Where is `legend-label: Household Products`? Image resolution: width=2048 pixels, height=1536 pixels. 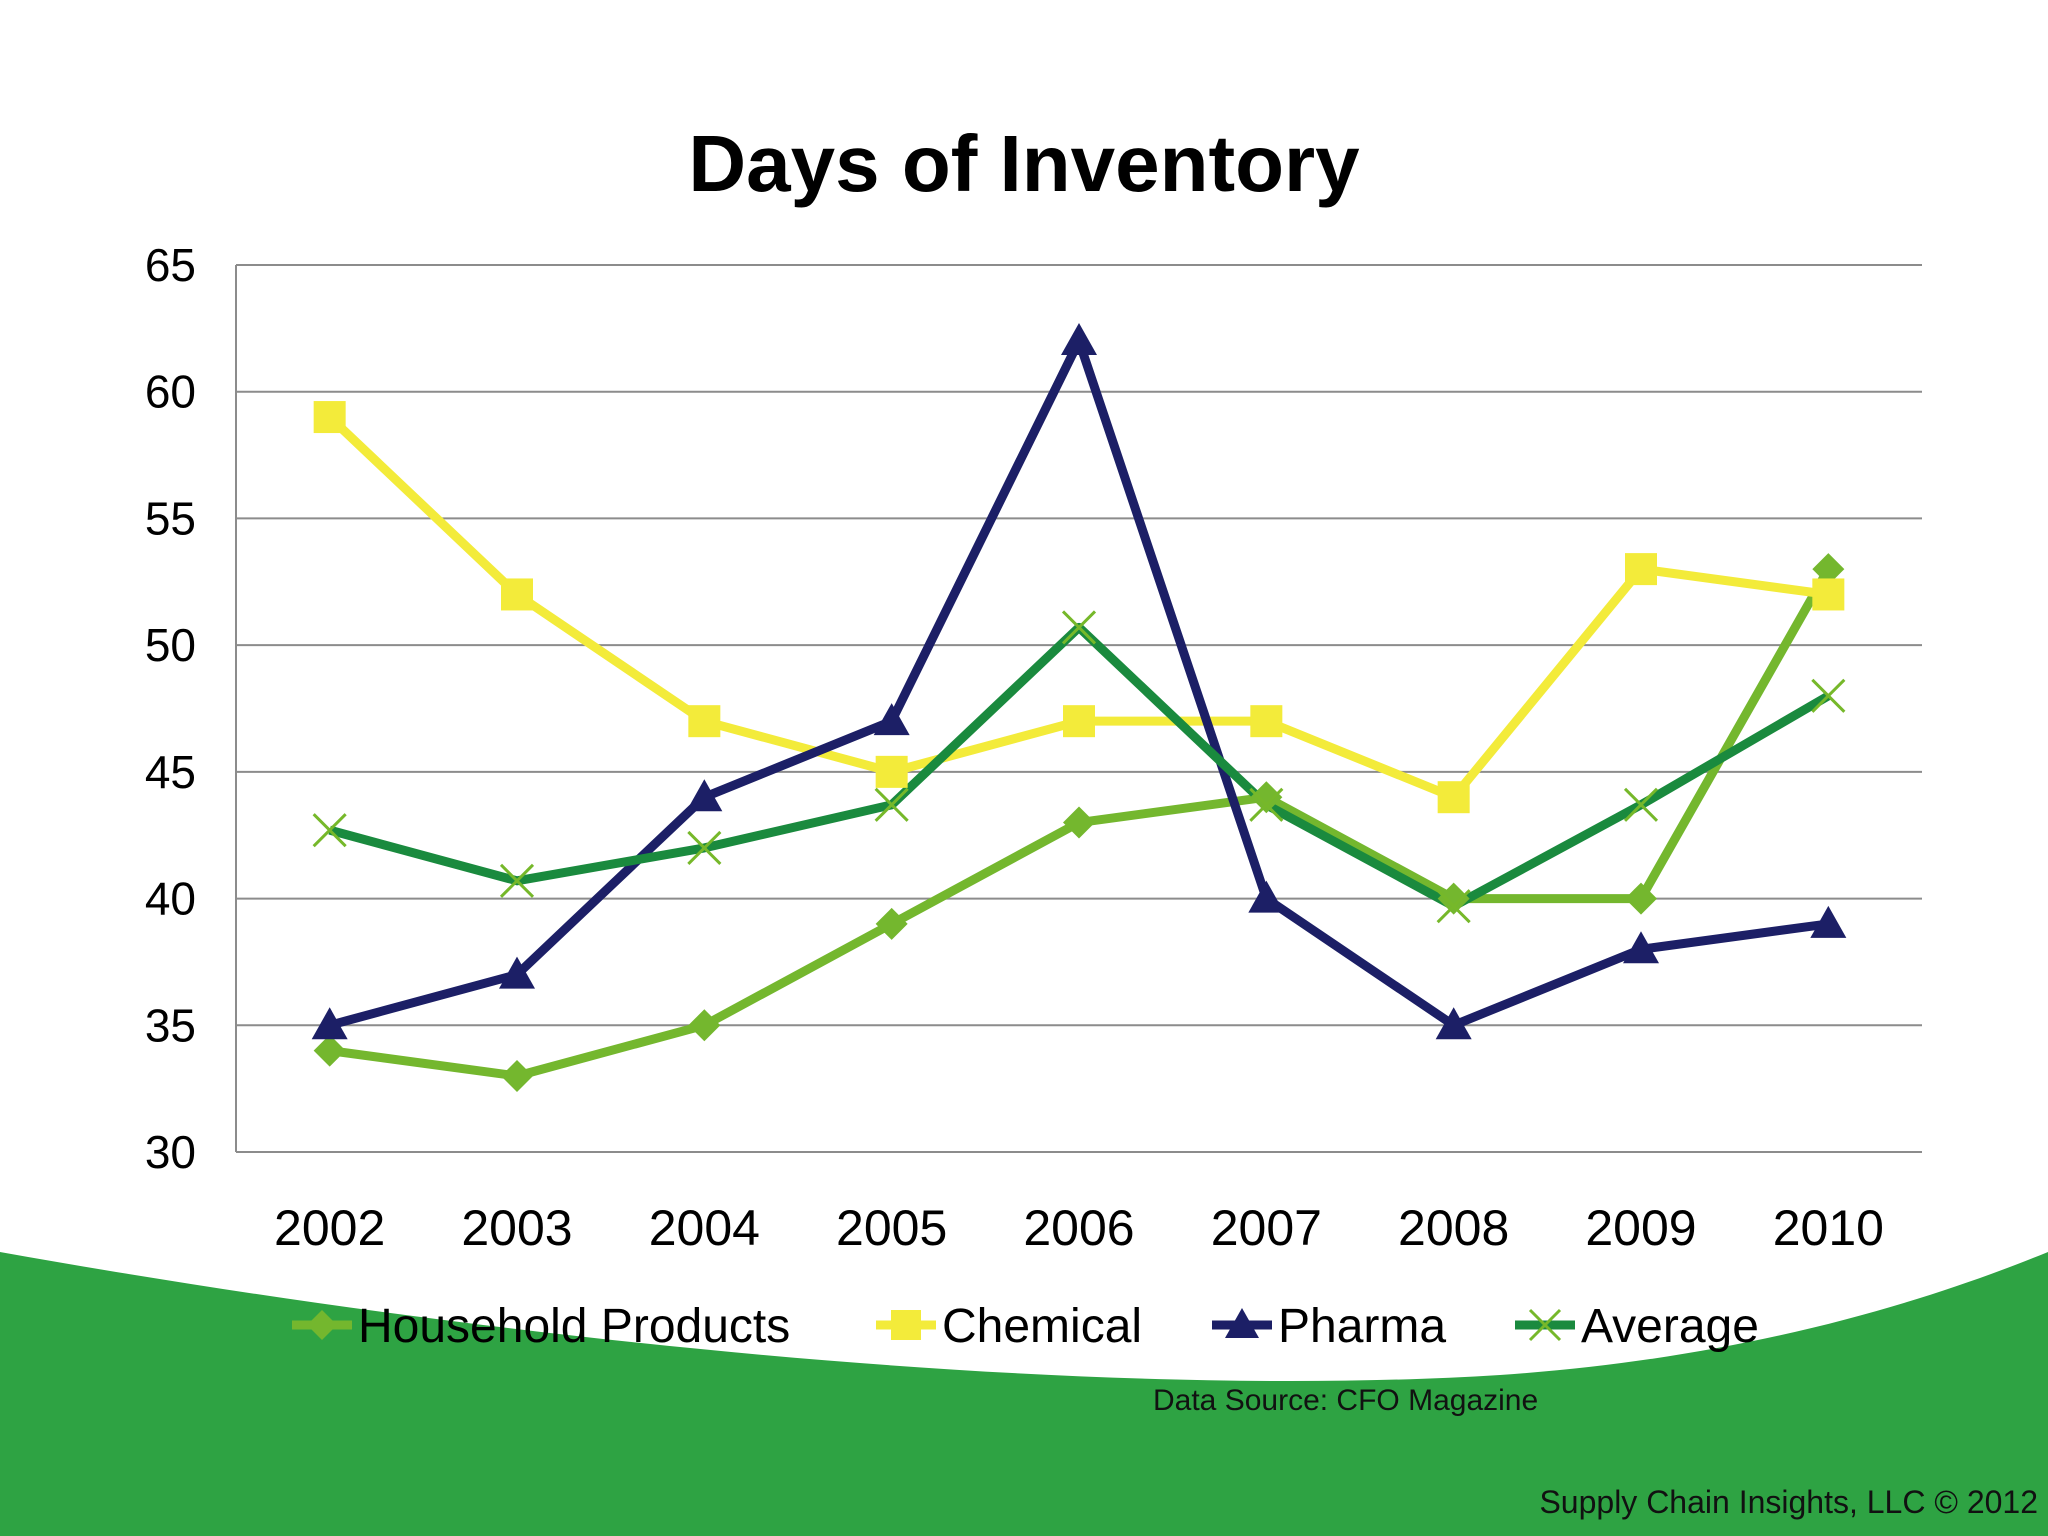 legend-label: Household Products is located at coordinates (574, 1326).